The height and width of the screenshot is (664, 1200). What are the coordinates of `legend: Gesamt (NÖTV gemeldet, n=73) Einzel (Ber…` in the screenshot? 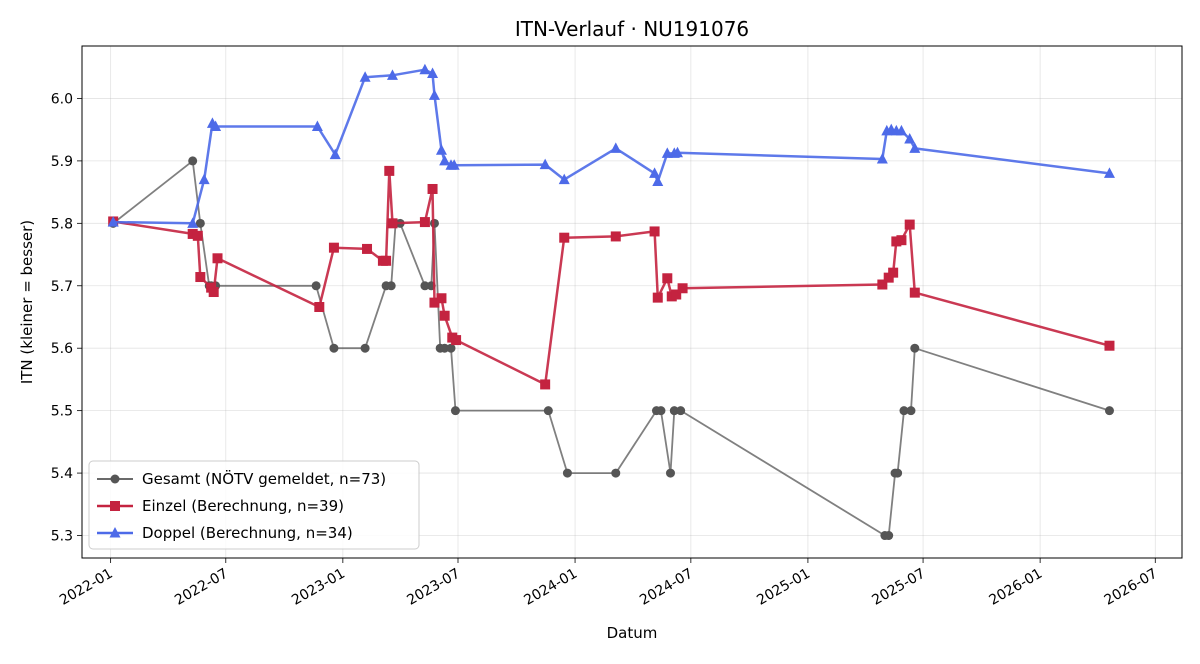 It's located at (254, 505).